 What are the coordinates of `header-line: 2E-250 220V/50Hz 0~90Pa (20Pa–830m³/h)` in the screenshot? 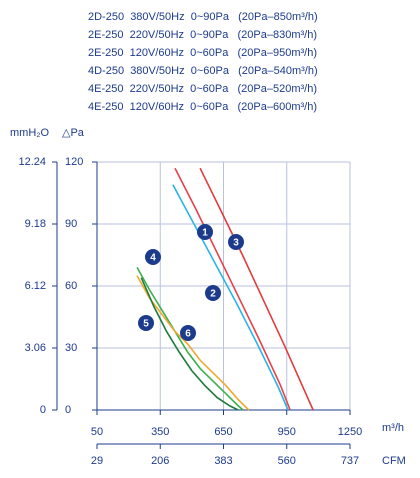 It's located at (202, 35).